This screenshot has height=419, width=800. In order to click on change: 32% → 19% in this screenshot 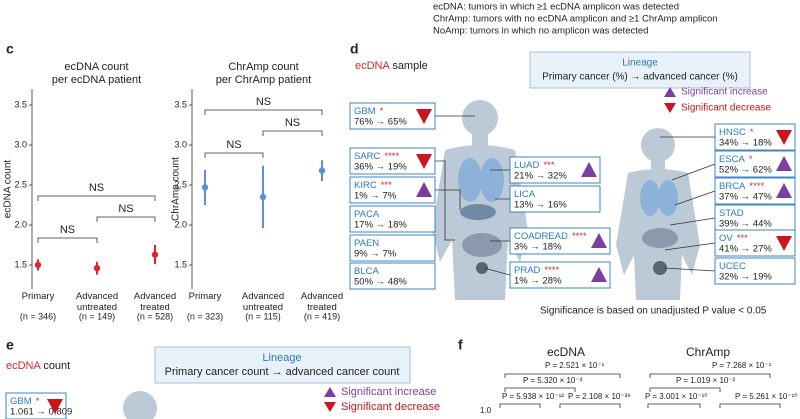, I will do `click(745, 277)`.